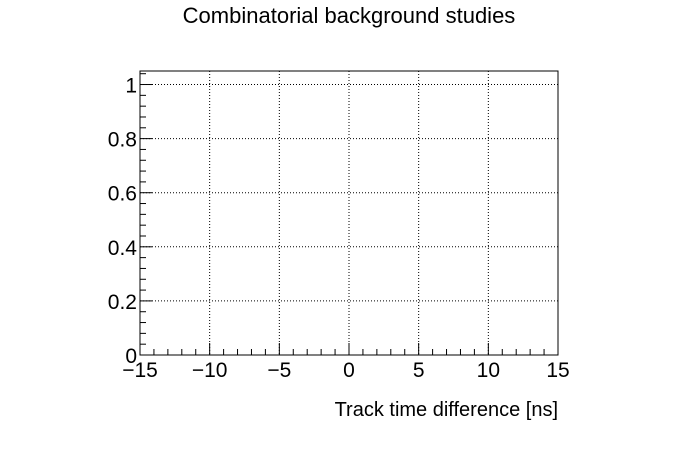 Image resolution: width=698 pixels, height=474 pixels. Describe the element at coordinates (123, 248) in the screenshot. I see `y-tick-label: 0.4` at that location.